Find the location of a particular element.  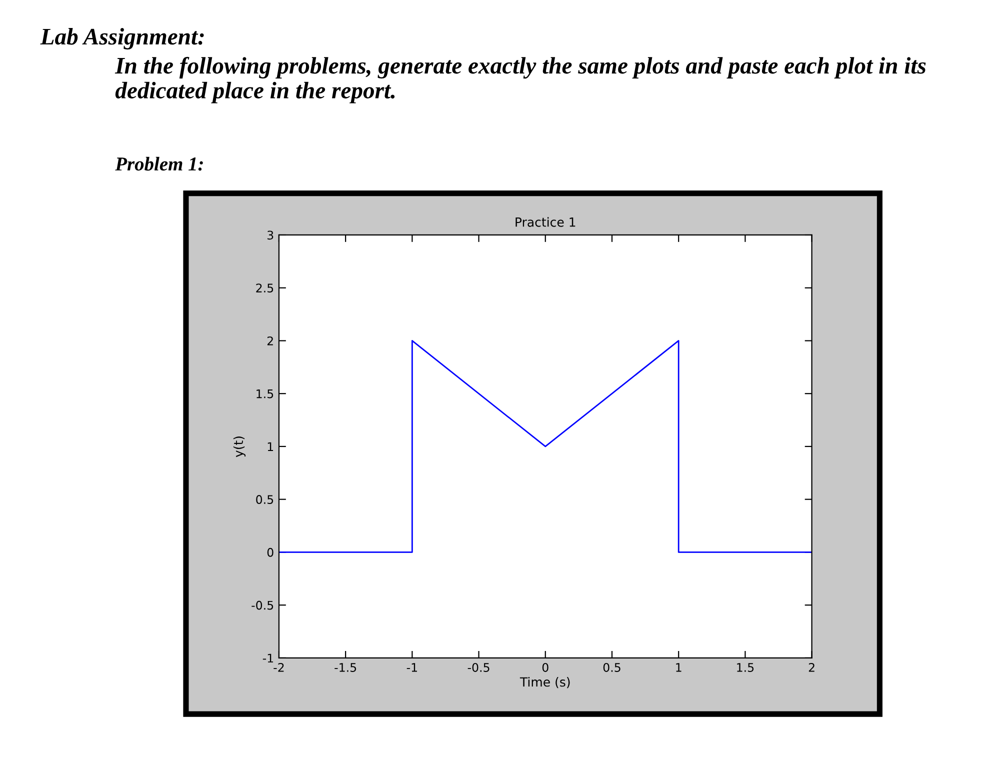

y-tick-label: 0 is located at coordinates (270, 552).